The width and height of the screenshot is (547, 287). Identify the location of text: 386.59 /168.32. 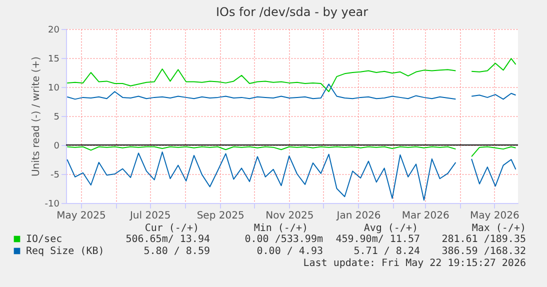
(484, 251).